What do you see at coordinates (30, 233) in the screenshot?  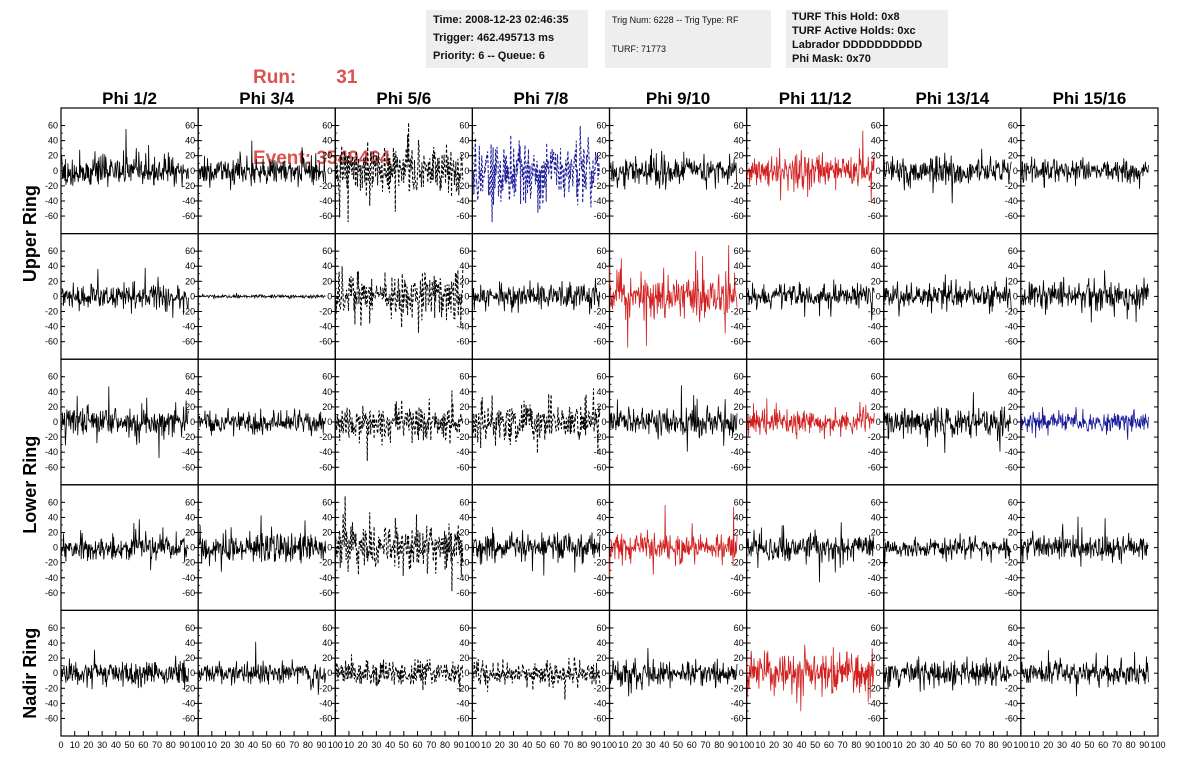 I see `row-label: Upper Ring` at bounding box center [30, 233].